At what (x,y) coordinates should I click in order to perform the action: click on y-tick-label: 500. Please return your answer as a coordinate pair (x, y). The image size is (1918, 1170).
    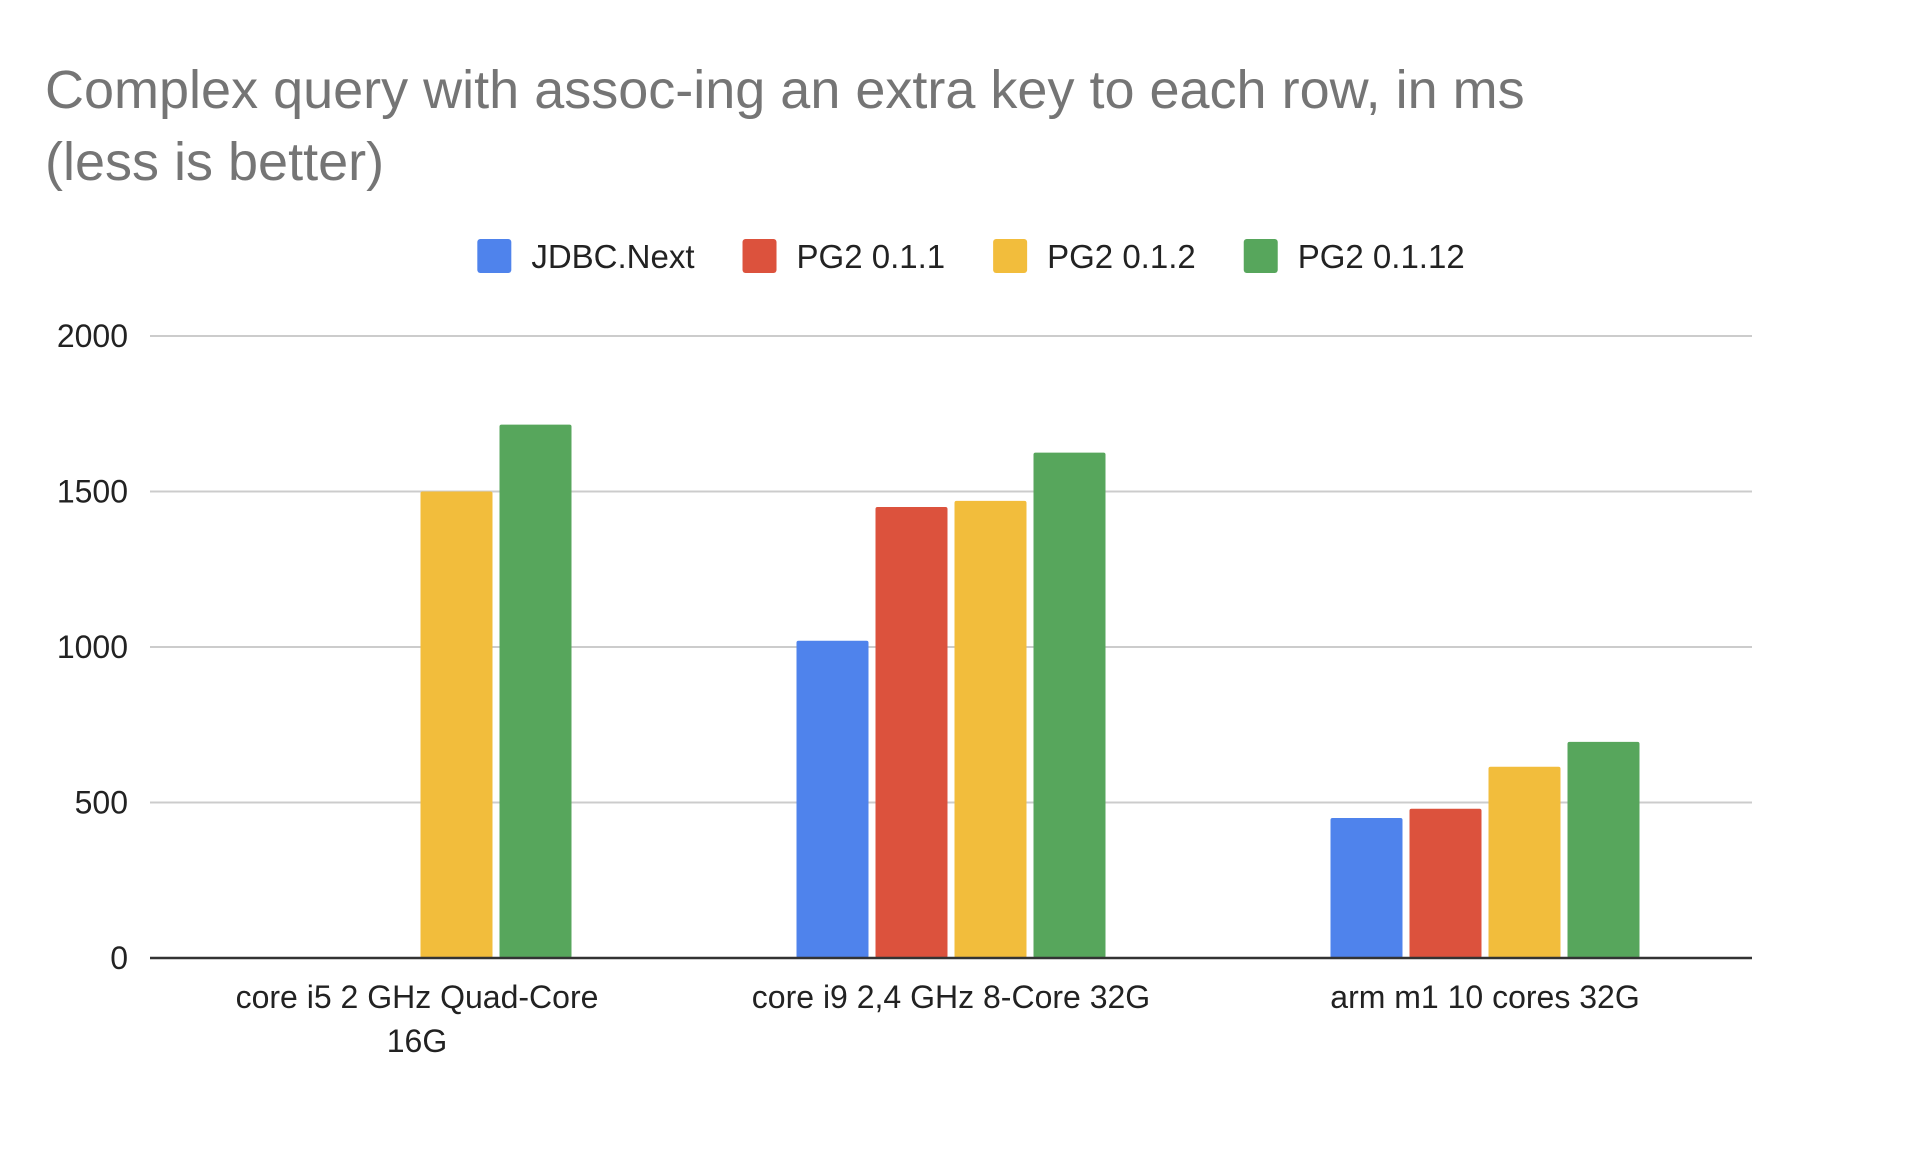
    Looking at the image, I should click on (101, 803).